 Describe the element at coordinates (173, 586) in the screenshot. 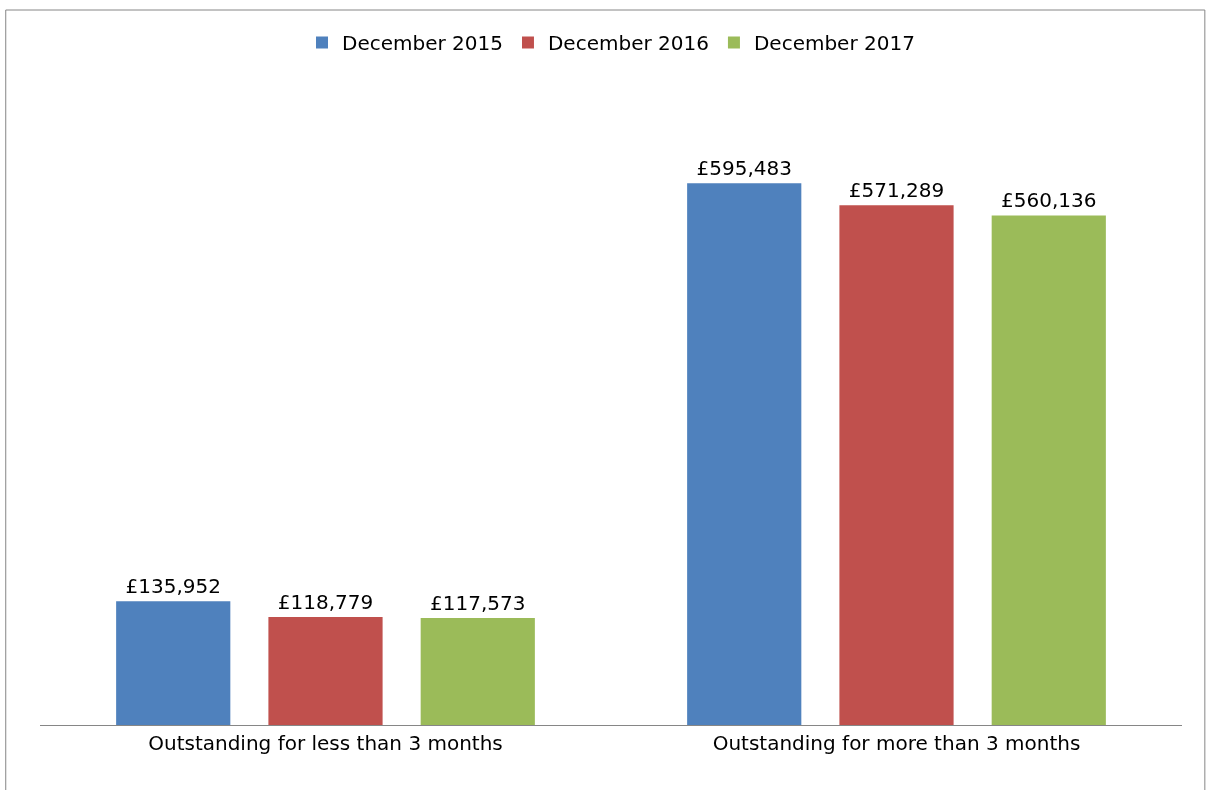

I see `data-label: £135,952` at that location.